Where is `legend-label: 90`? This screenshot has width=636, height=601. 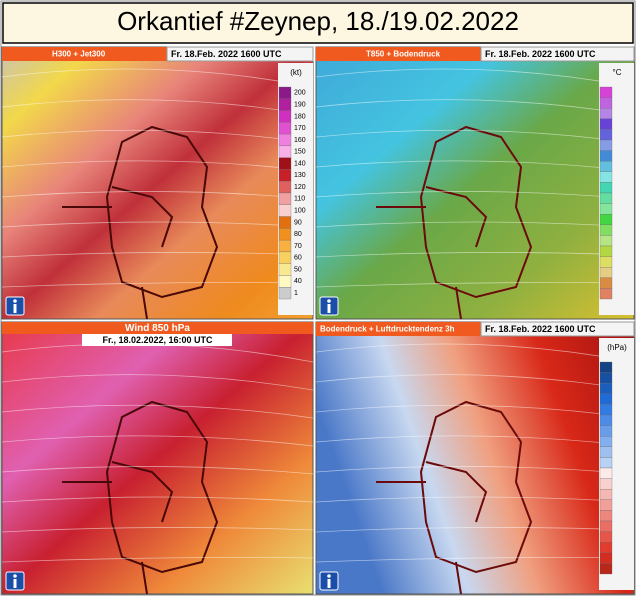
legend-label: 90 is located at coordinates (298, 222).